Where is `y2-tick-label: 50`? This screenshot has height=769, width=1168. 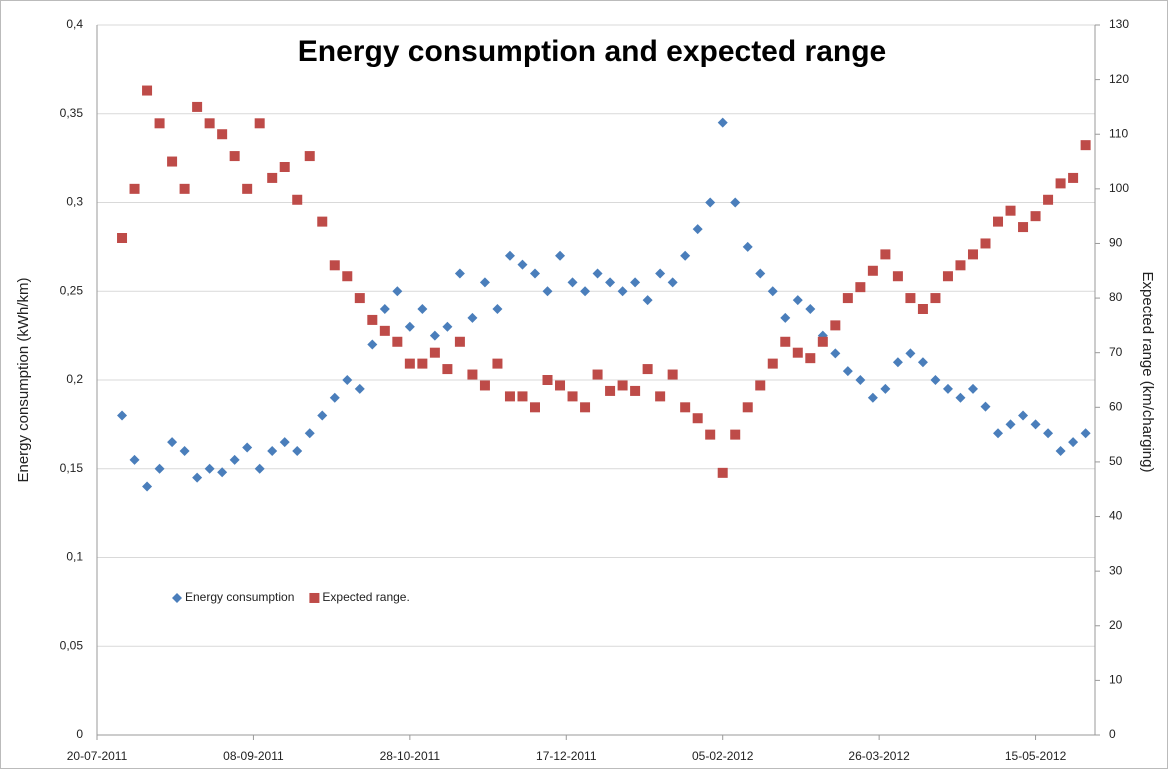
y2-tick-label: 50 is located at coordinates (1116, 461).